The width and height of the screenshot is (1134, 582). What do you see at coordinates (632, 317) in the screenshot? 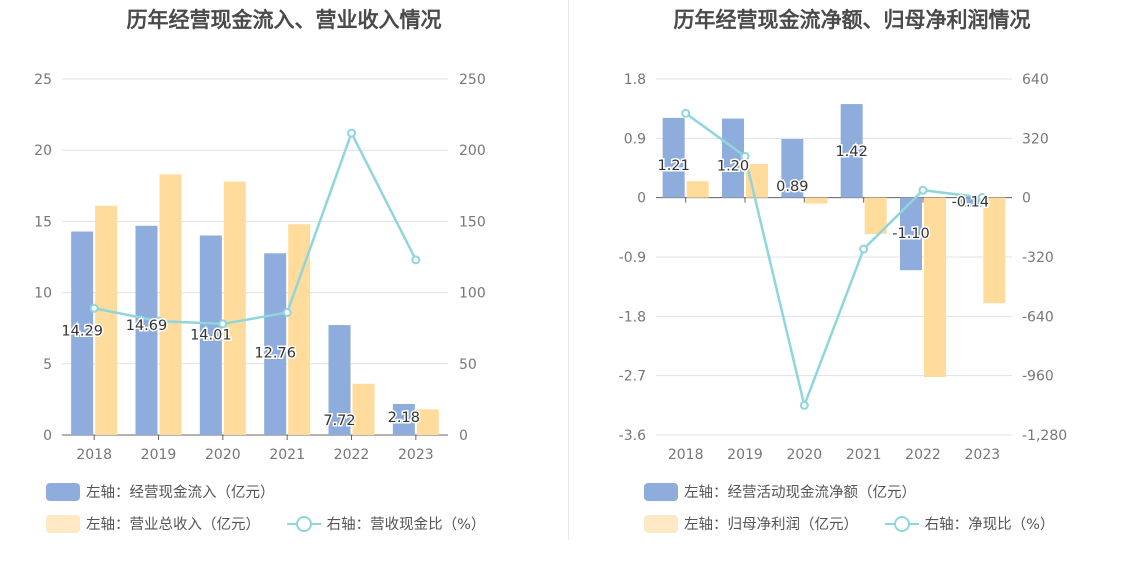
I see `left-axis-tick-label: -1.8` at bounding box center [632, 317].